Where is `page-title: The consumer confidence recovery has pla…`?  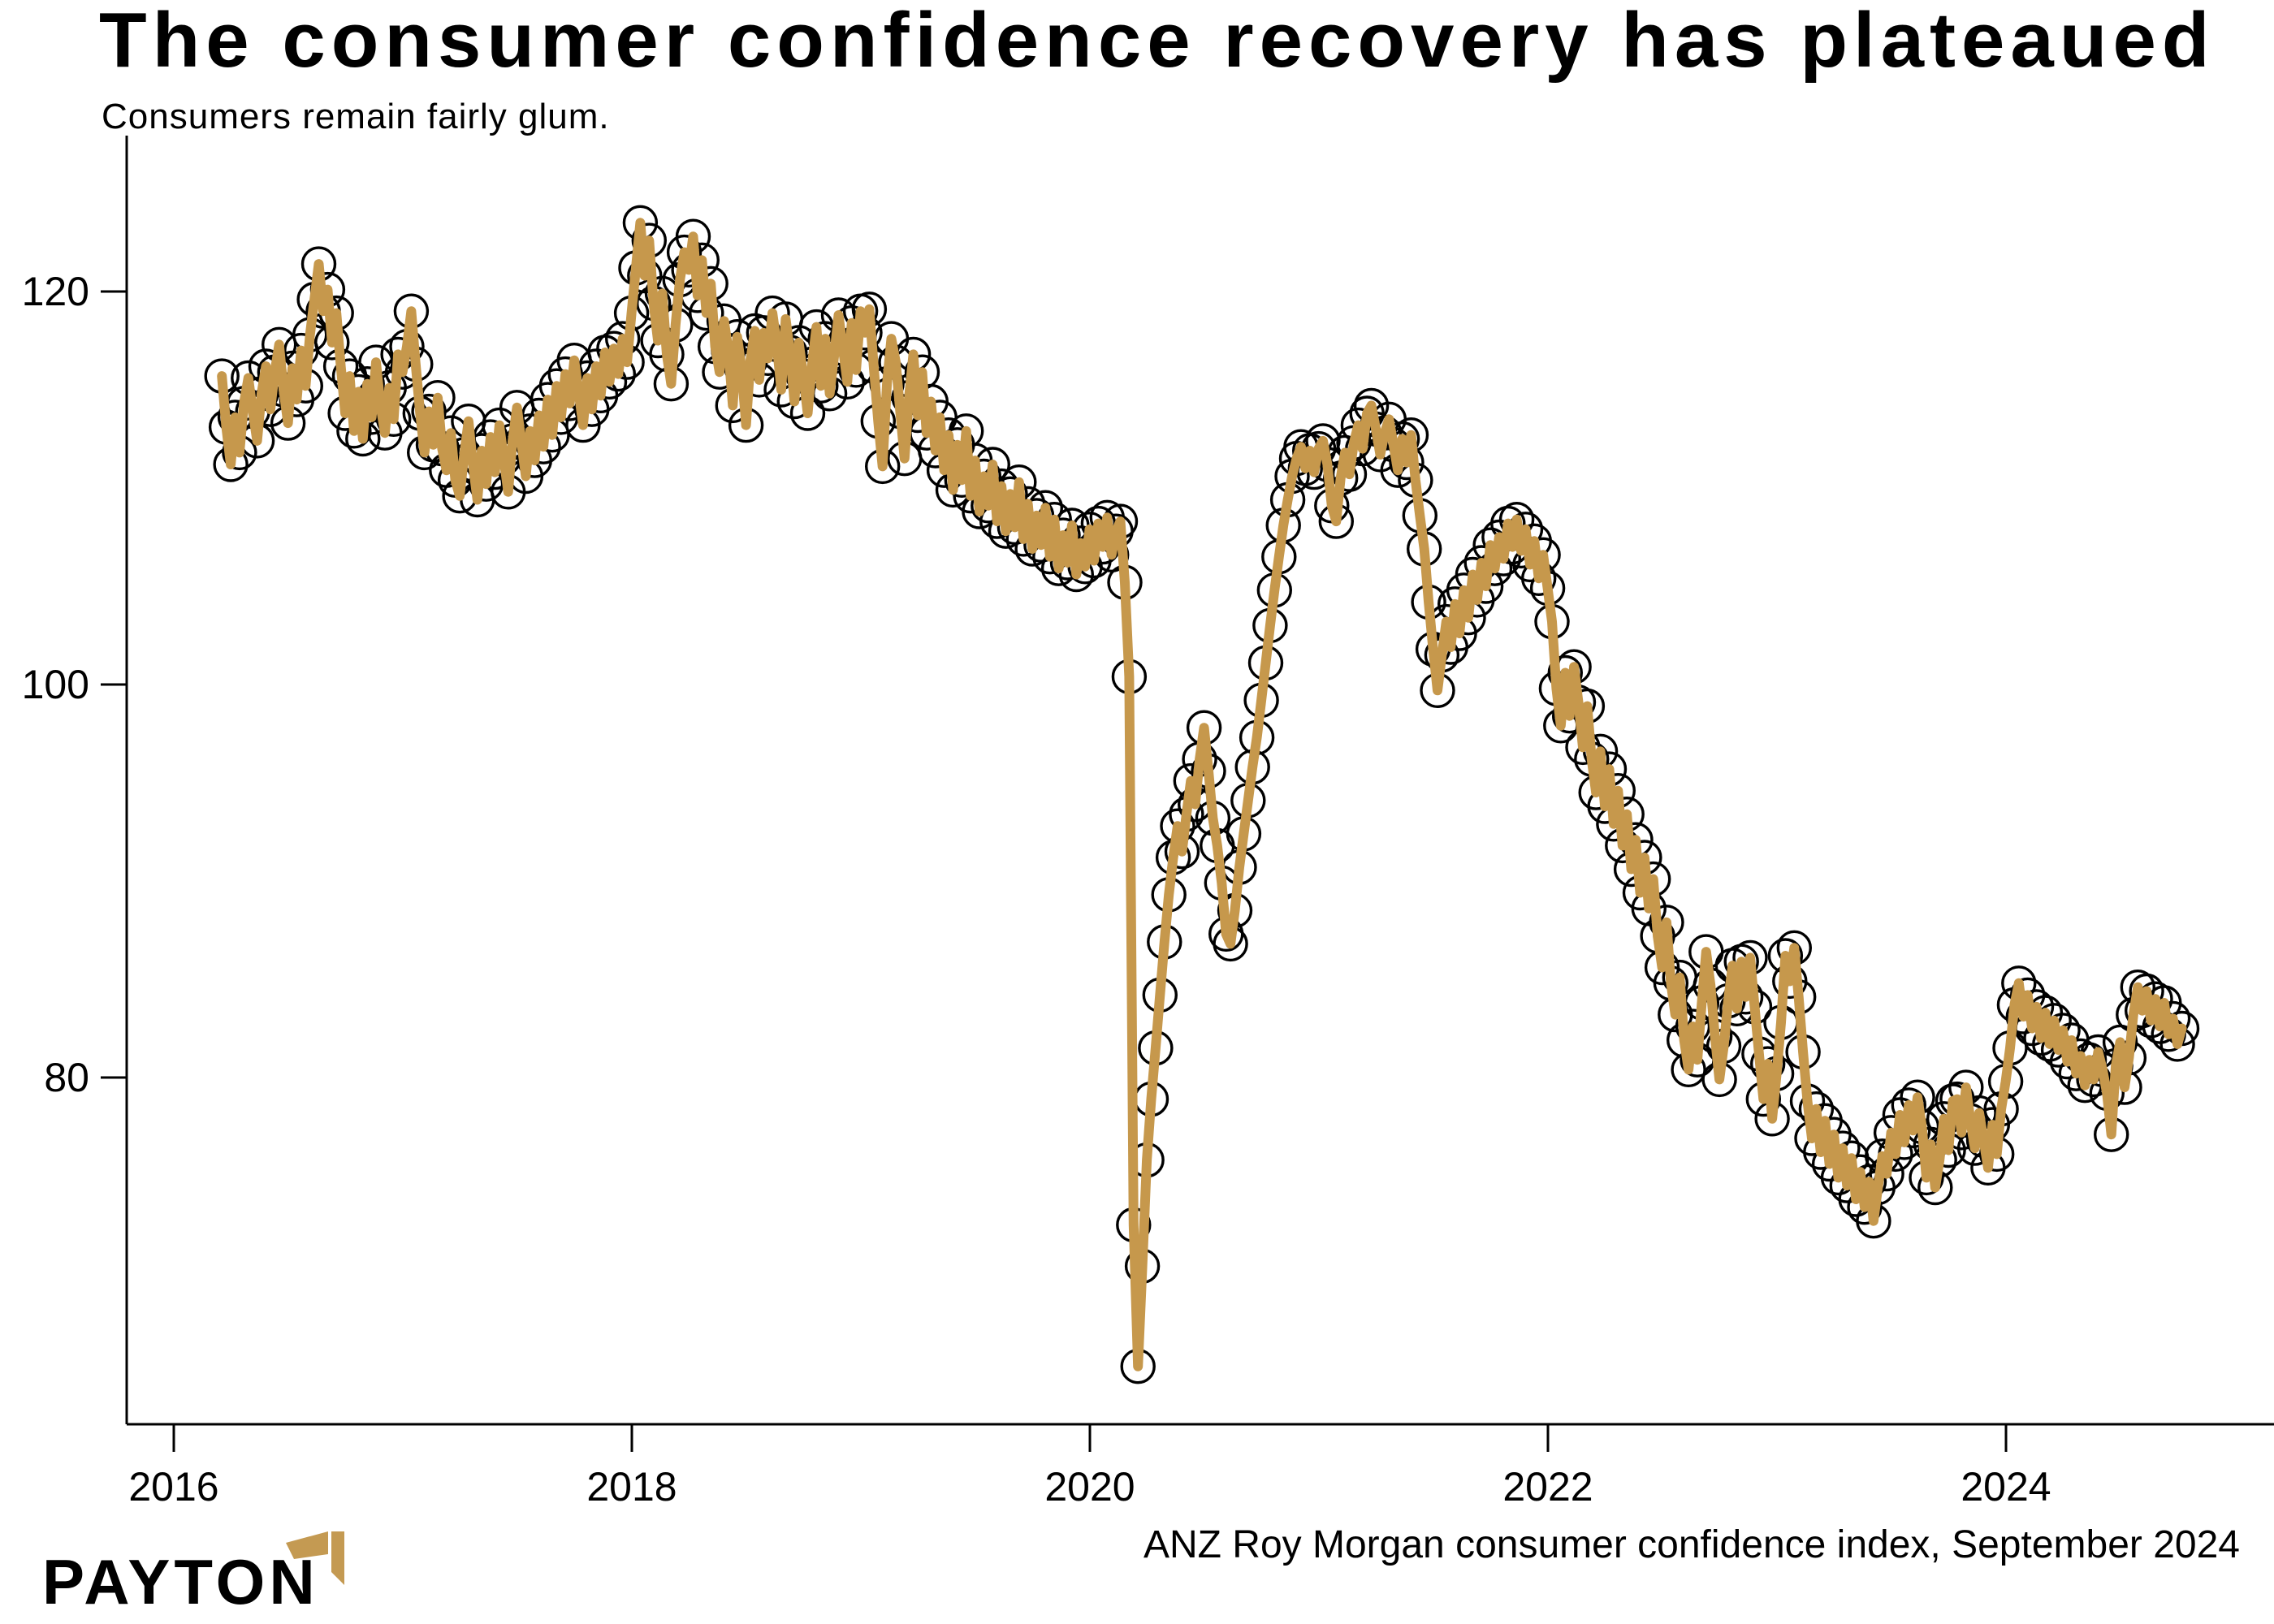
page-title: The consumer confidence recovery has pla… is located at coordinates (1157, 42).